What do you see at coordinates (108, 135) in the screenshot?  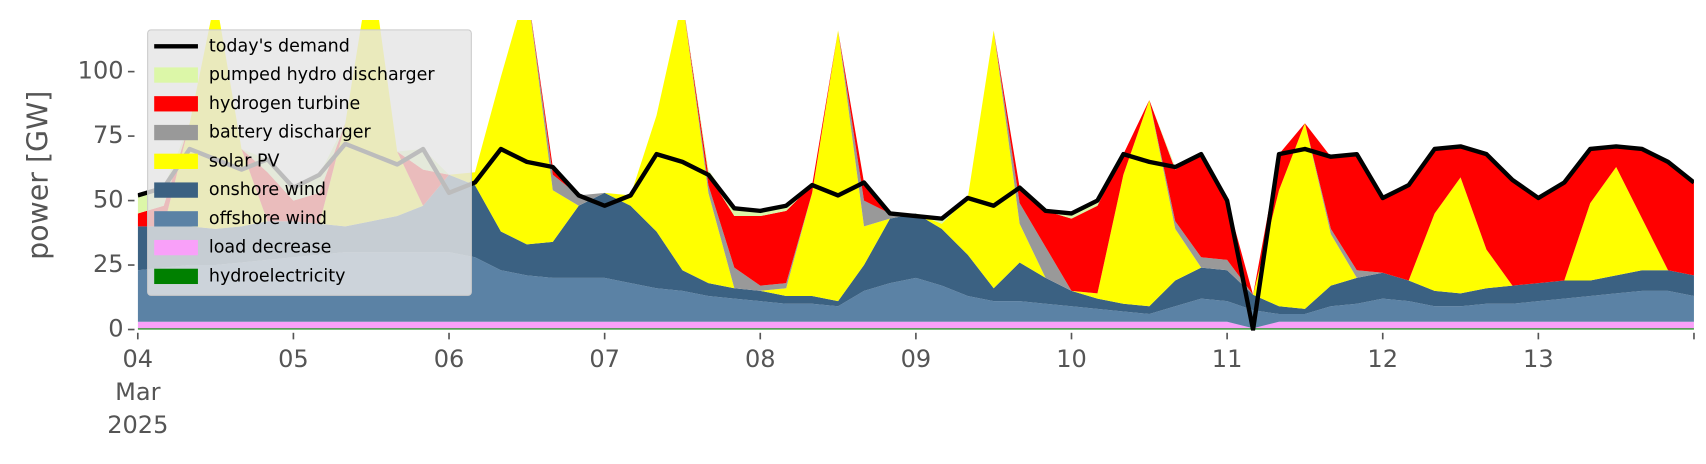 I see `y-tick-label: 75` at bounding box center [108, 135].